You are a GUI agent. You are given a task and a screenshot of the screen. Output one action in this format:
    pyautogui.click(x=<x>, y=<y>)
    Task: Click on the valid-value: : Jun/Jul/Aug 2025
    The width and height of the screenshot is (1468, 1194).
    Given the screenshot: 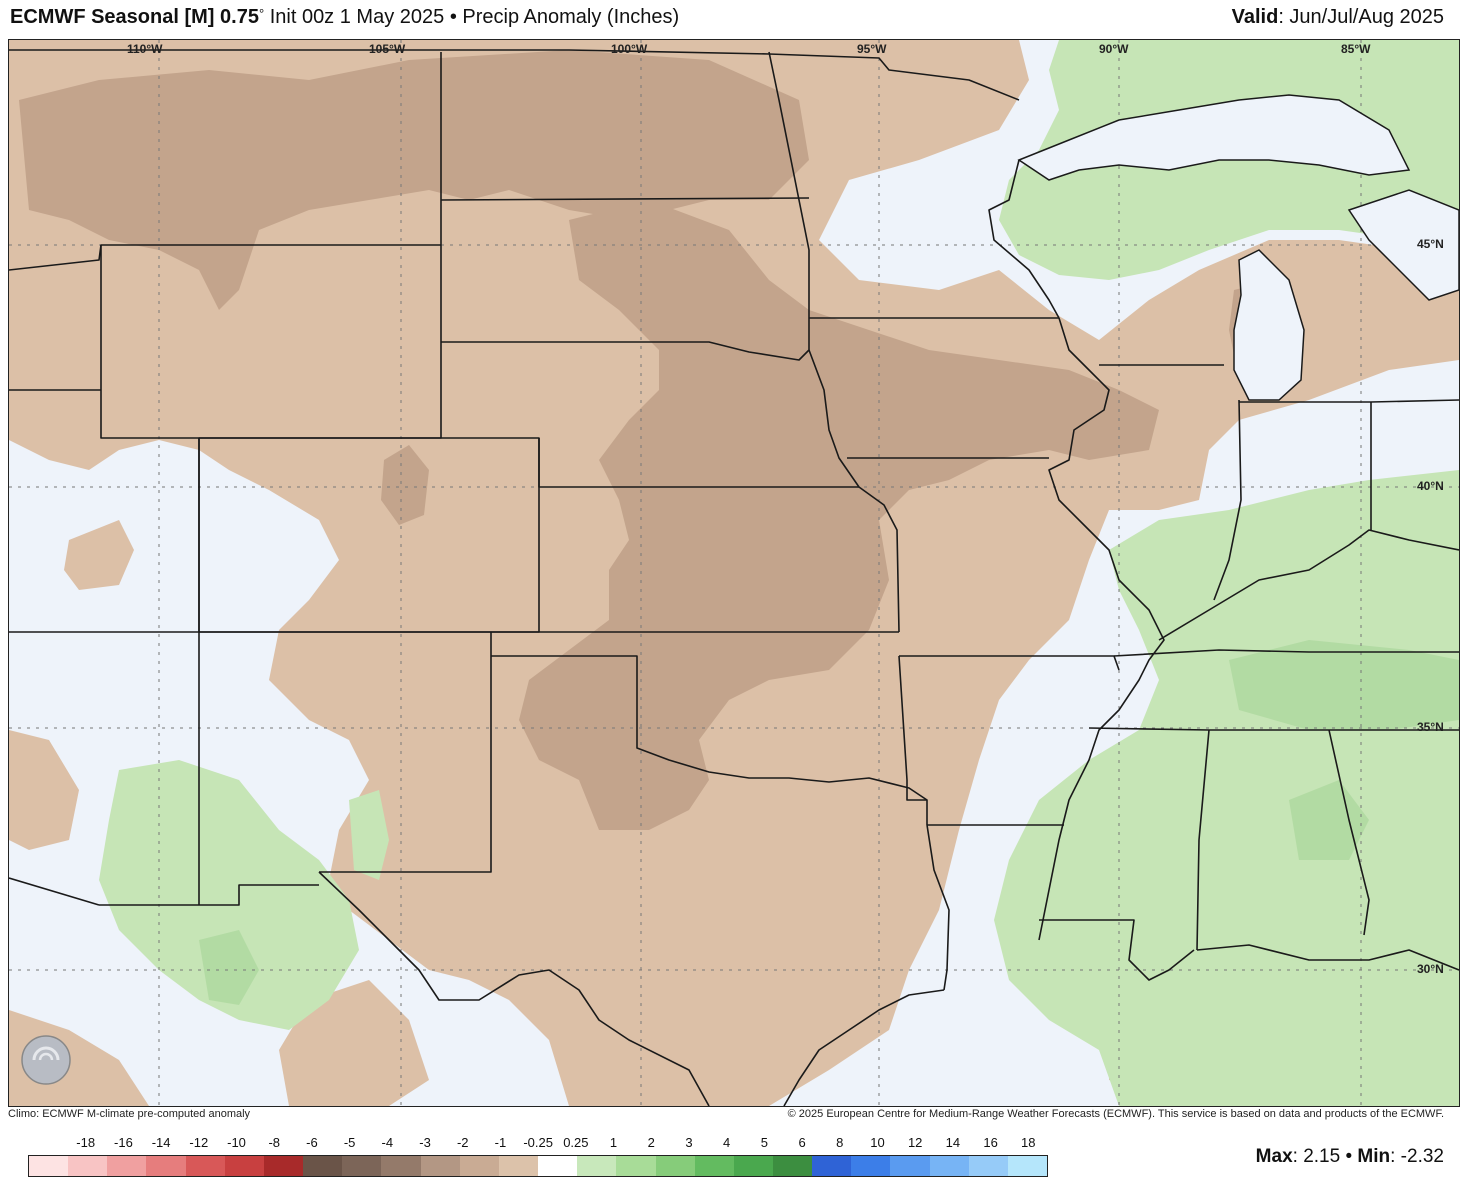 What is the action you would take?
    pyautogui.click(x=1361, y=17)
    